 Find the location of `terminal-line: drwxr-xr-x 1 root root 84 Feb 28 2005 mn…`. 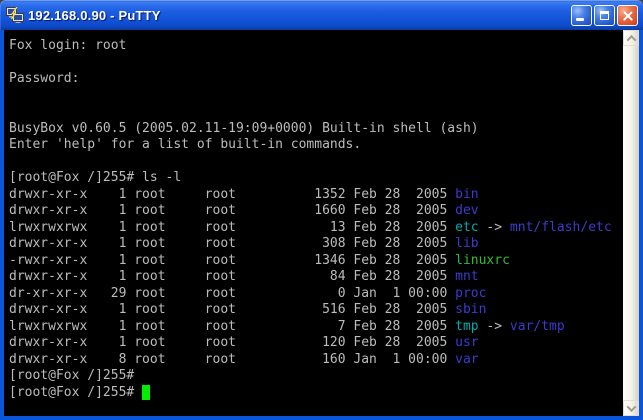

terminal-line: drwxr-xr-x 1 root root 84 Feb 28 2005 mn… is located at coordinates (244, 276).